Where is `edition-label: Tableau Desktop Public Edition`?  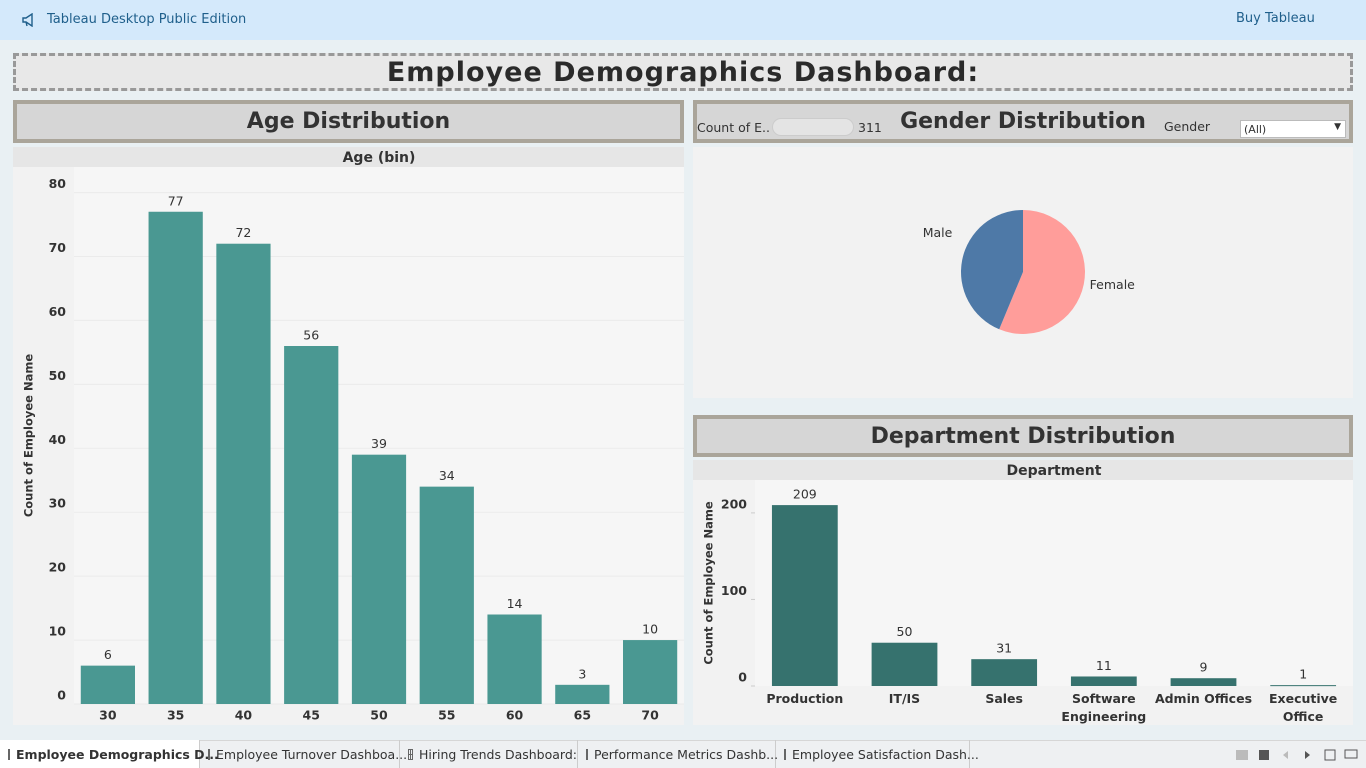
edition-label: Tableau Desktop Public Edition is located at coordinates (147, 19).